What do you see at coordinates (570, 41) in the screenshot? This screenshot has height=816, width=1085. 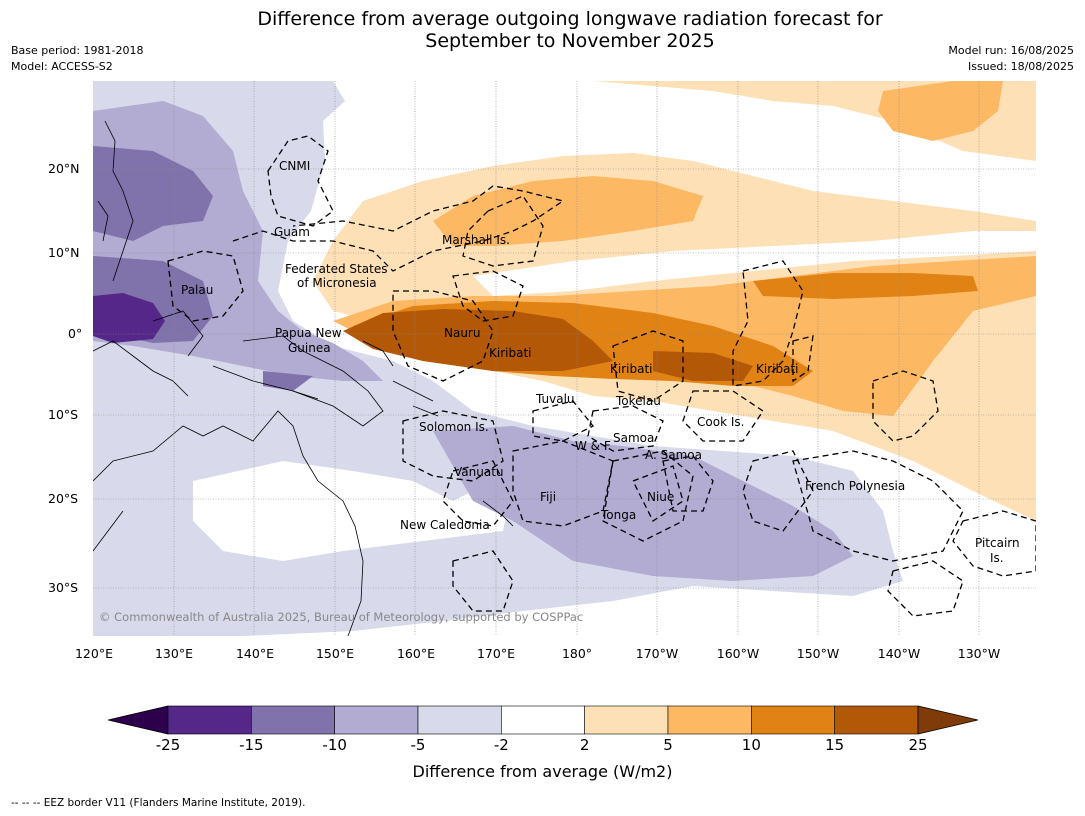 I see `title-line-2: September to November 2025` at bounding box center [570, 41].